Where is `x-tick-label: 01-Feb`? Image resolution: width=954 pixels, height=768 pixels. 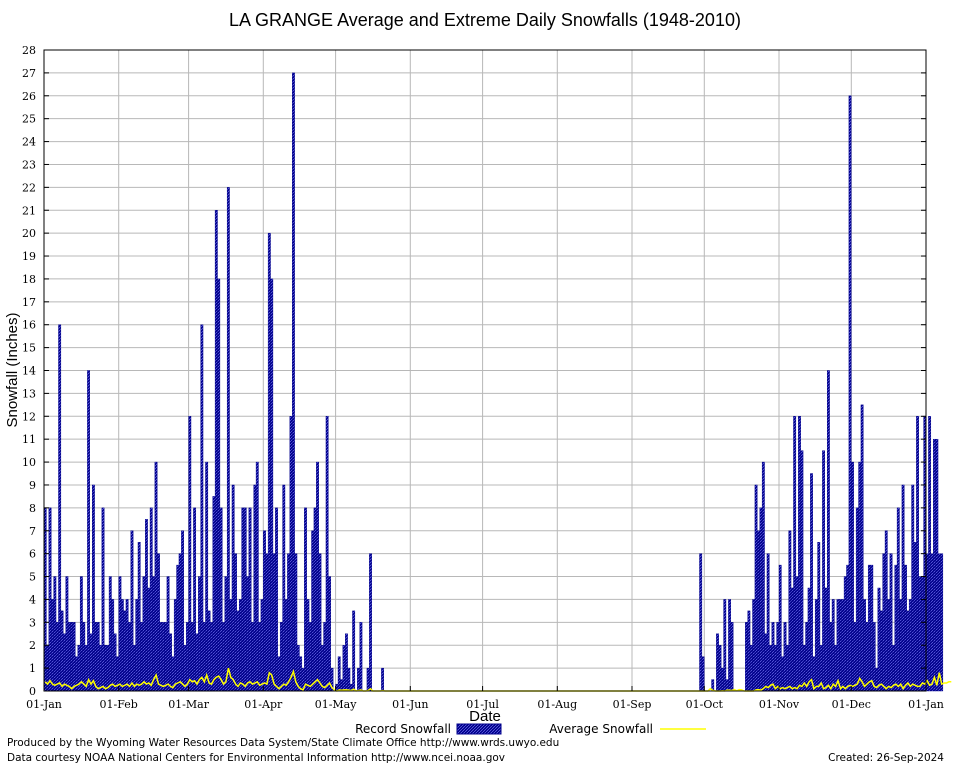 x-tick-label: 01-Feb is located at coordinates (119, 704).